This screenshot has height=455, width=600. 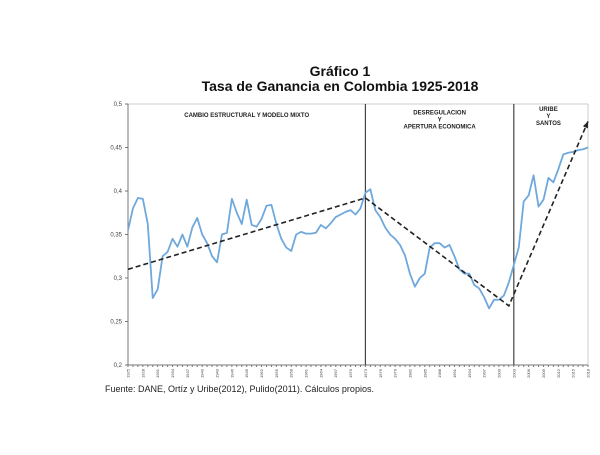 What do you see at coordinates (116, 149) in the screenshot?
I see `y-tick-label: 0,45` at bounding box center [116, 149].